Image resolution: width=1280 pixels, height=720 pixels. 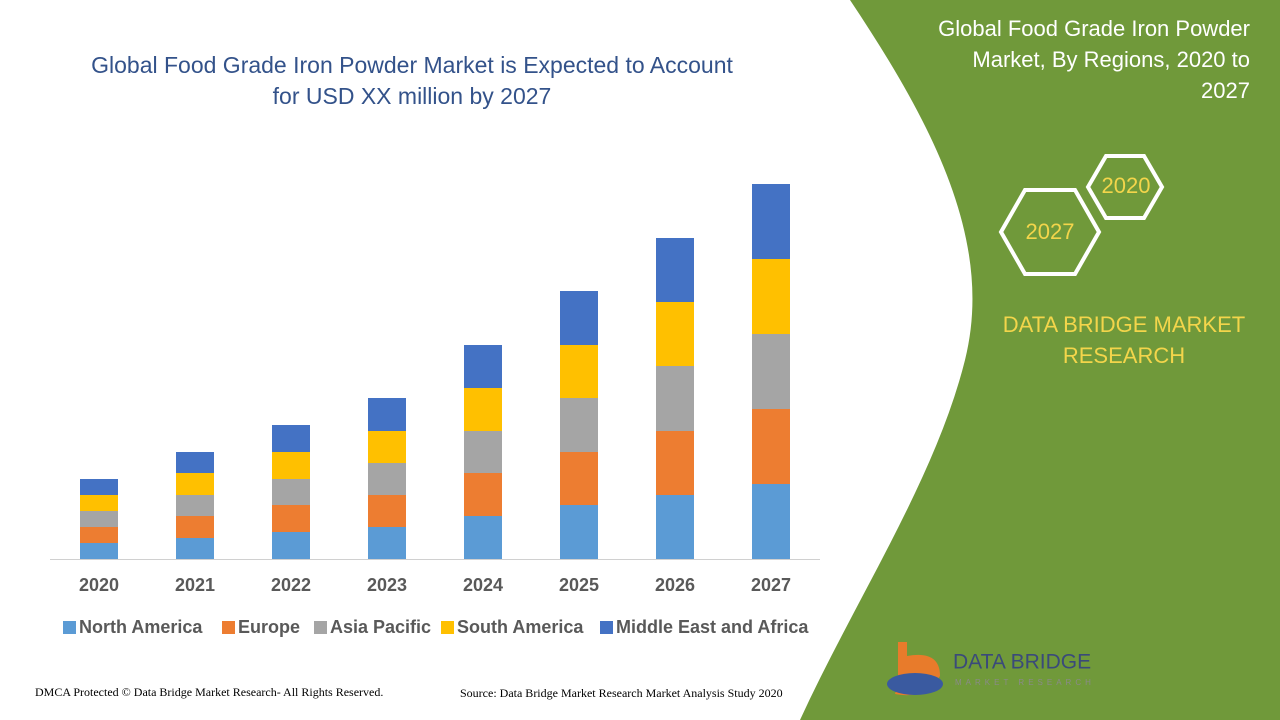 I want to click on hex-label: 2027, so click(x=1050, y=231).